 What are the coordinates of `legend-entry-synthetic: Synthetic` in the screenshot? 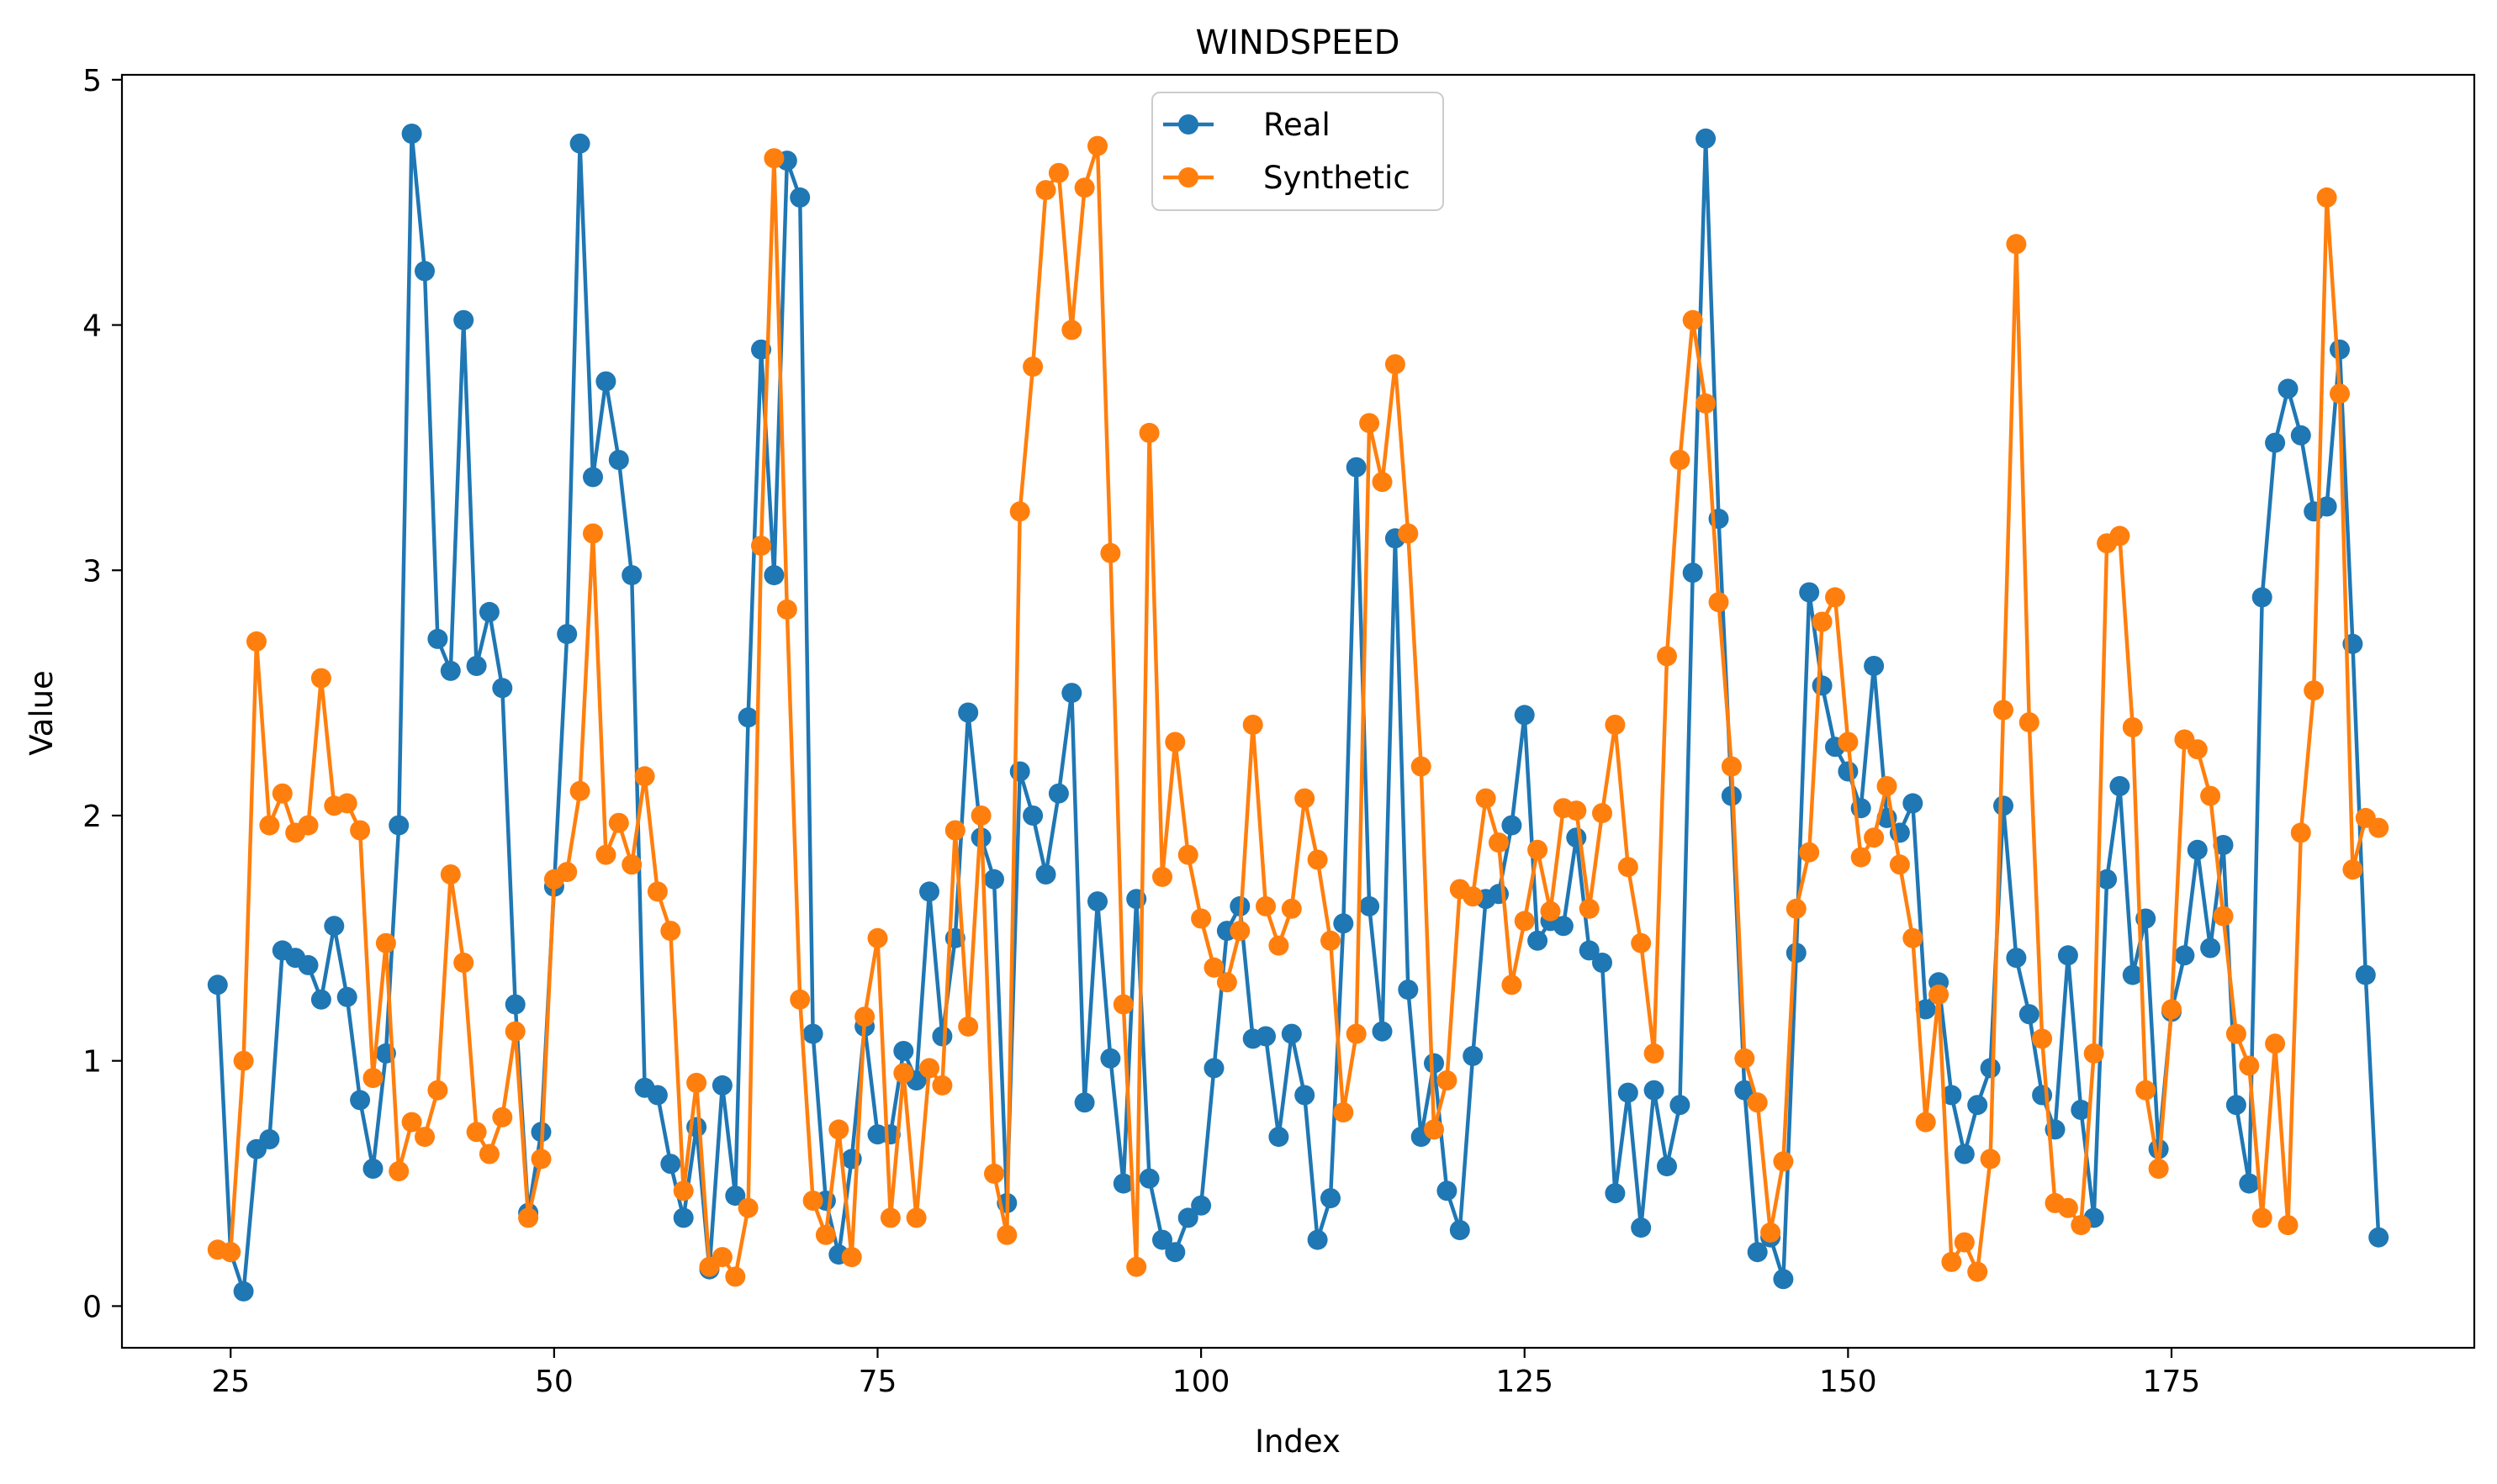 It's located at (1286, 178).